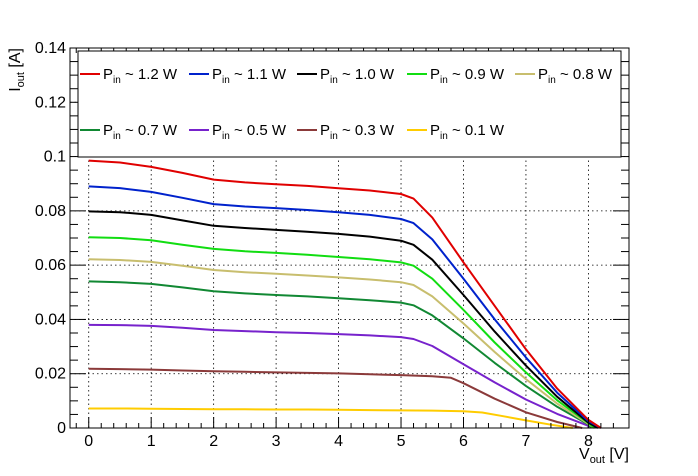 This screenshot has height=476, width=698. Describe the element at coordinates (151, 441) in the screenshot. I see `x-tick-label: 1` at that location.